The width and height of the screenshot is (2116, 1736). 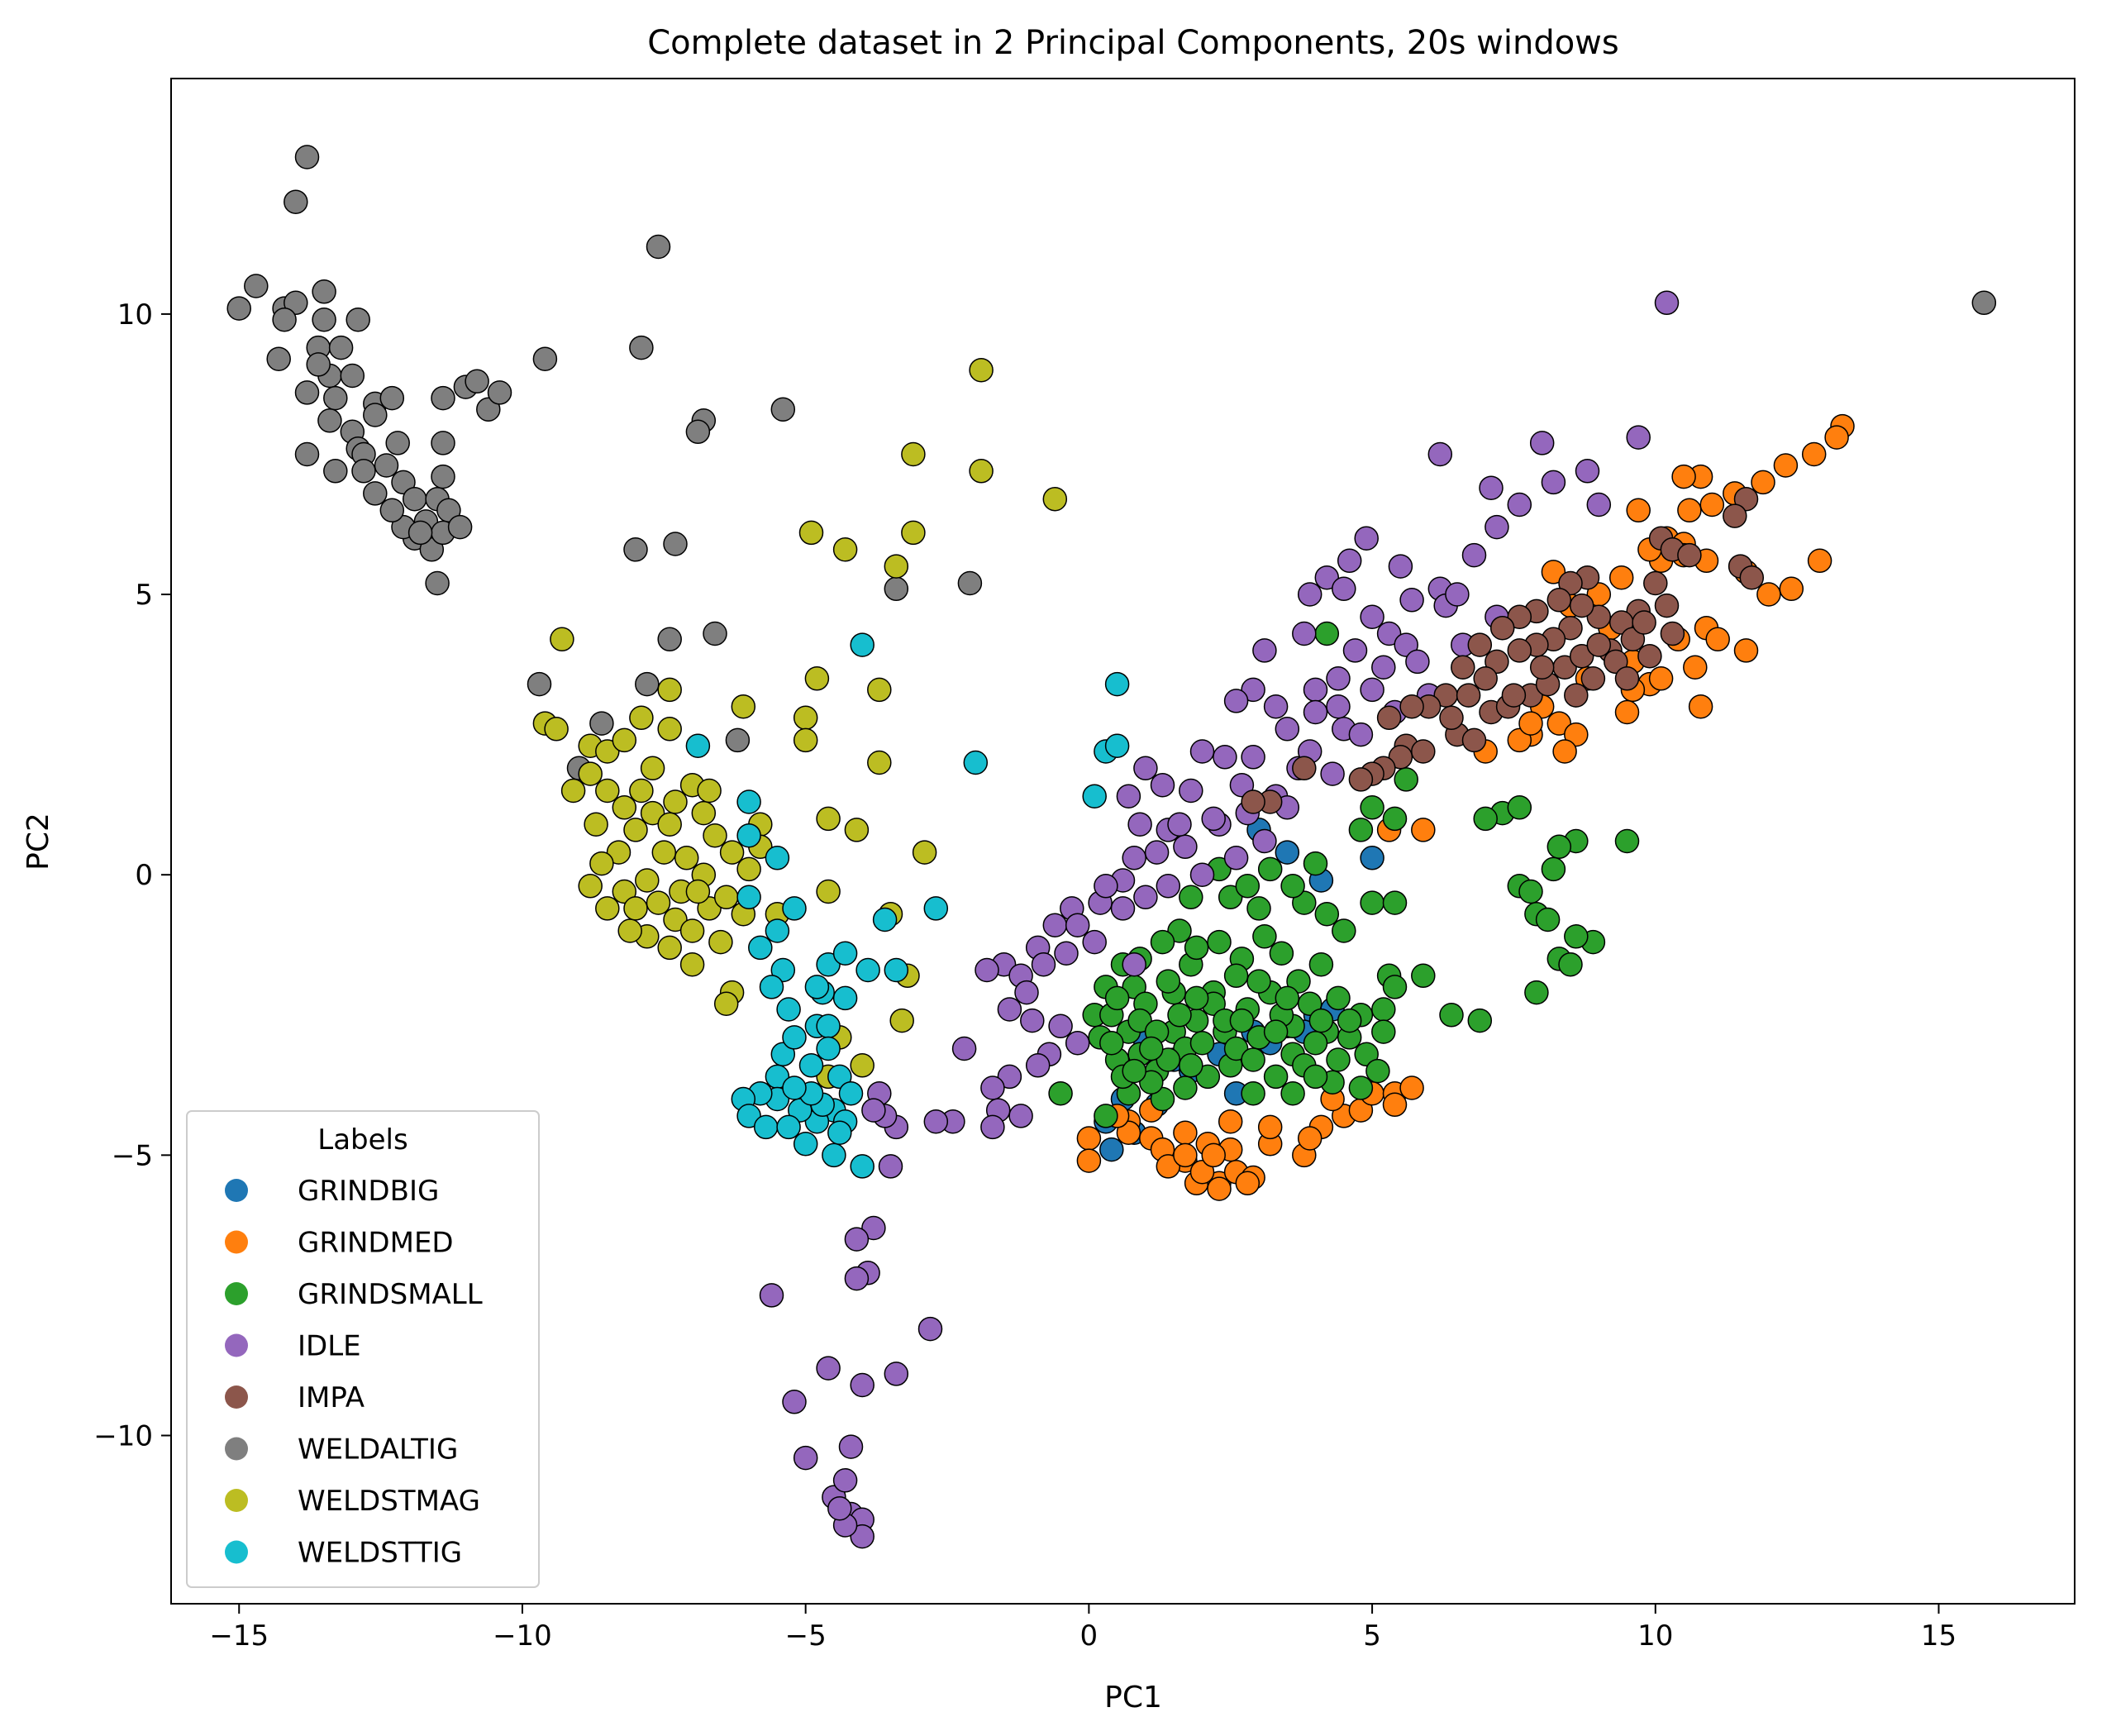 I want to click on legend-label-grindbig: GRINDBIG, so click(x=368, y=1192).